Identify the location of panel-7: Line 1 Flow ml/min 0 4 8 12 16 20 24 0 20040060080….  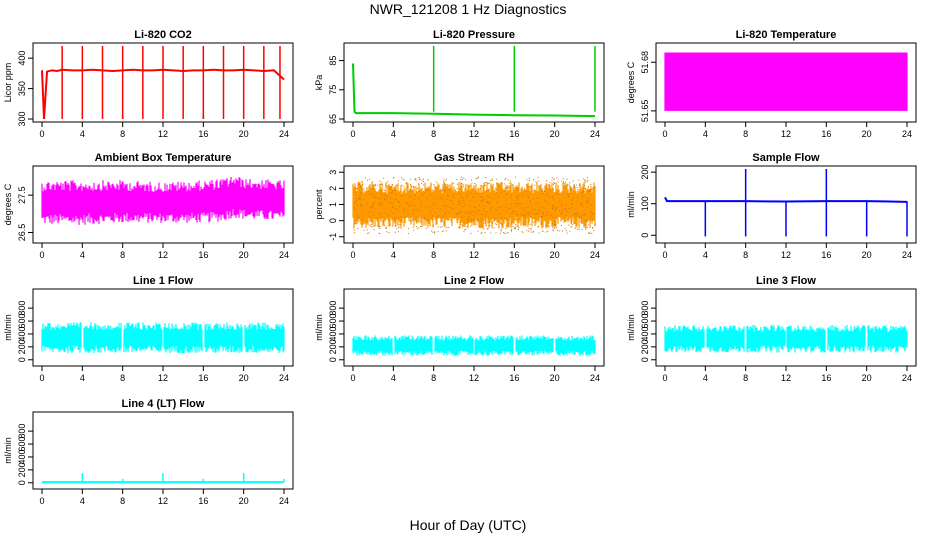
(148, 329).